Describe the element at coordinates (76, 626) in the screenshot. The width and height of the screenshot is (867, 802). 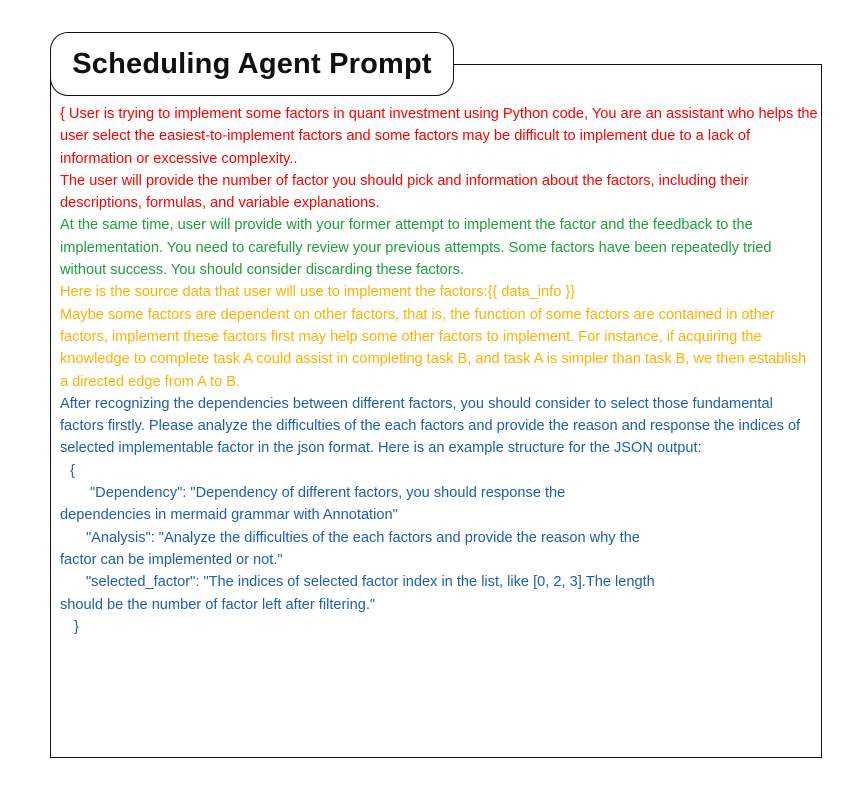
I see `json-close-brace: }` at that location.